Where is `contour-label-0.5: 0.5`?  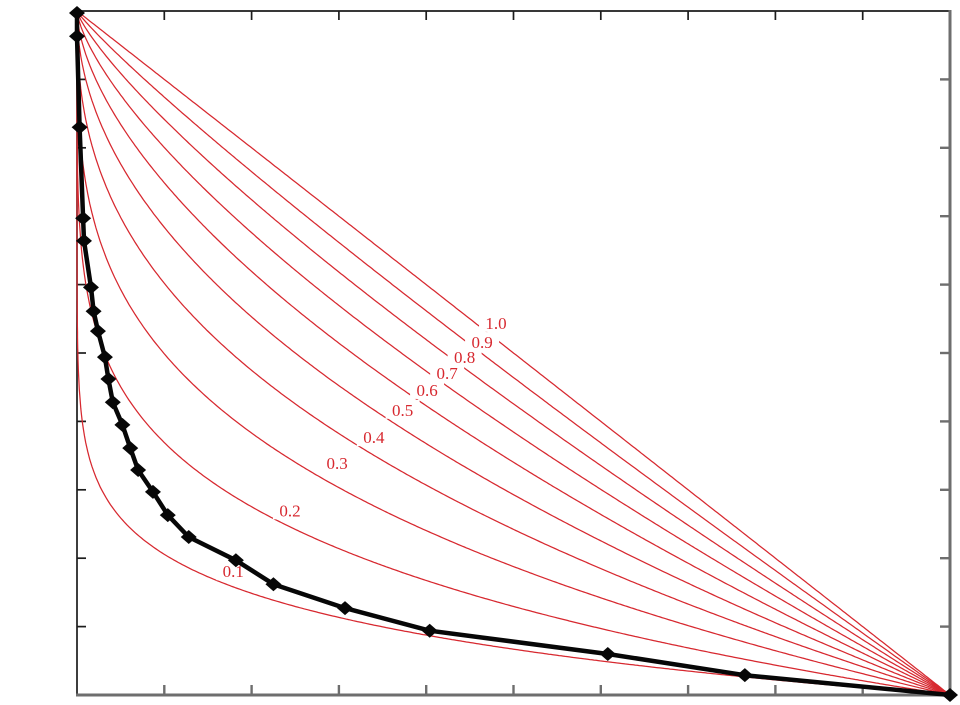 contour-label-0.5: 0.5 is located at coordinates (402, 410).